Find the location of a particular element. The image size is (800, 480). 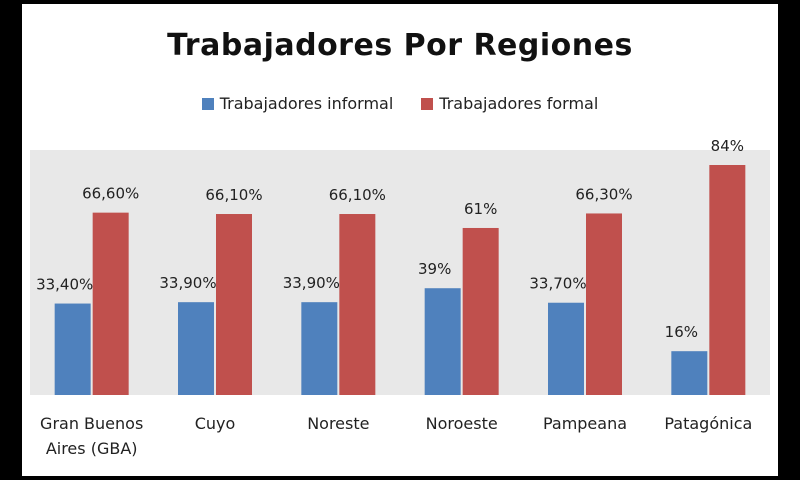

legend-swatch-formal is located at coordinates (427, 103).